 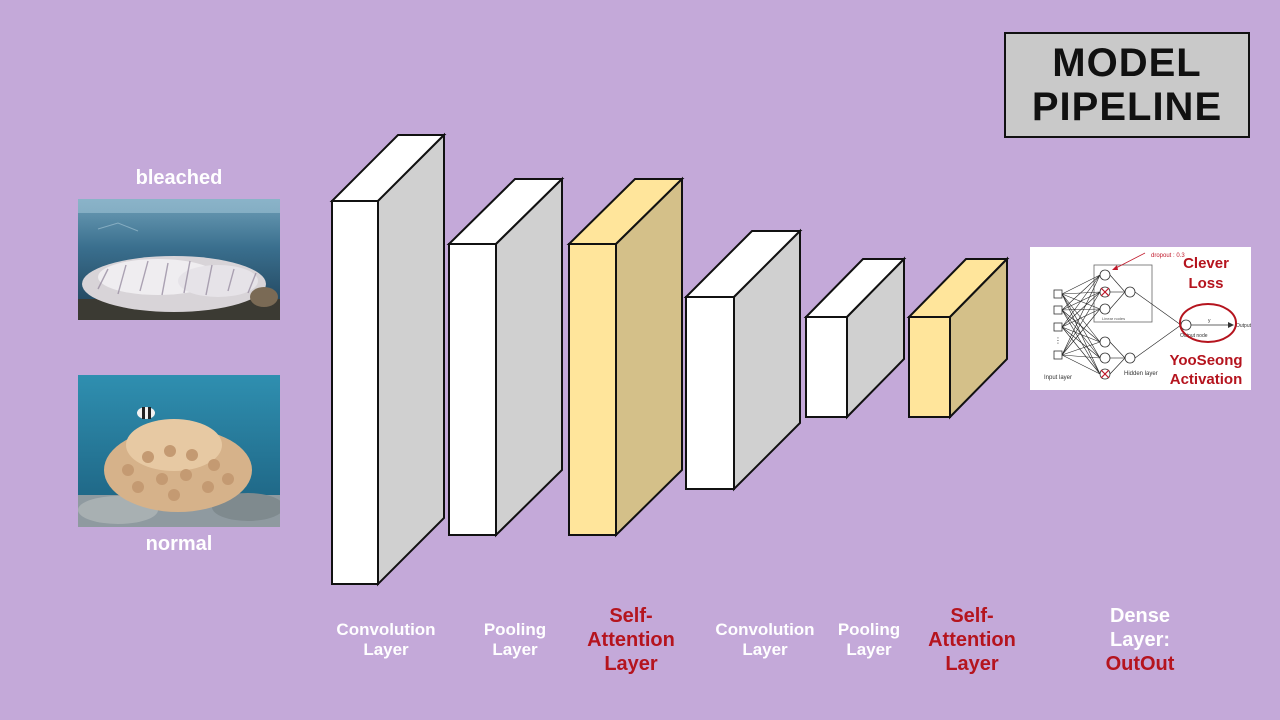 What do you see at coordinates (972, 640) in the screenshot?
I see `layer-label-attention-2: Self- Attention Layer` at bounding box center [972, 640].